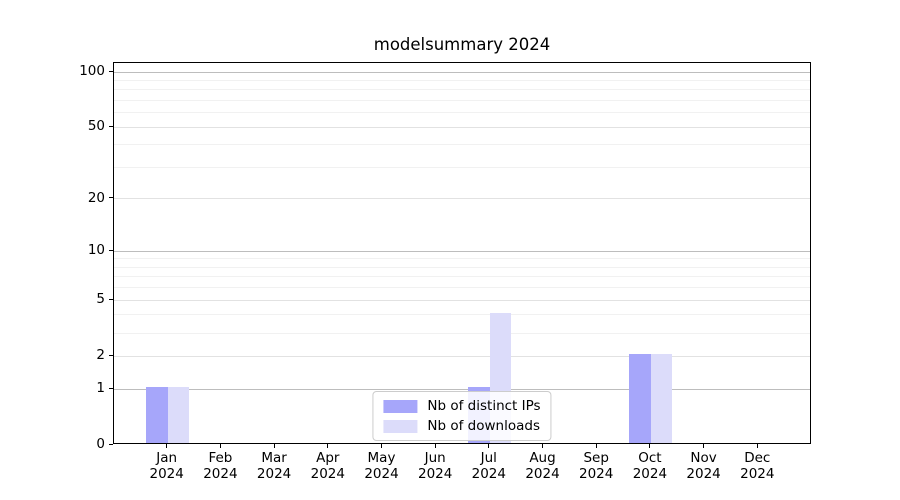 The image size is (900, 500). I want to click on x-tick-label: May 2024, so click(381, 466).